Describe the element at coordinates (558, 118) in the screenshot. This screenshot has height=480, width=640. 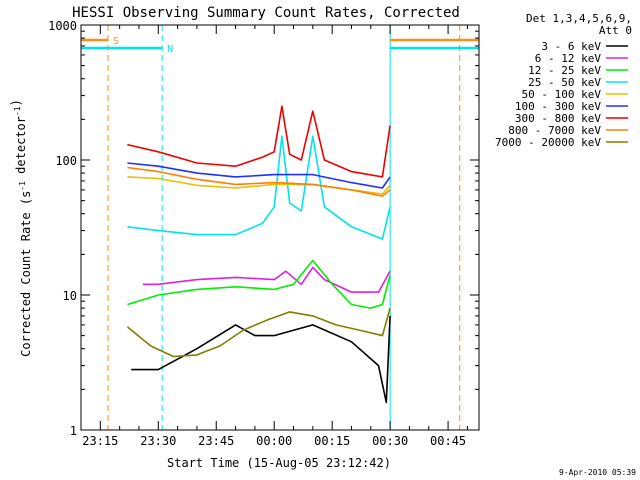
I see `legend-label: 300 - 800 keV` at that location.